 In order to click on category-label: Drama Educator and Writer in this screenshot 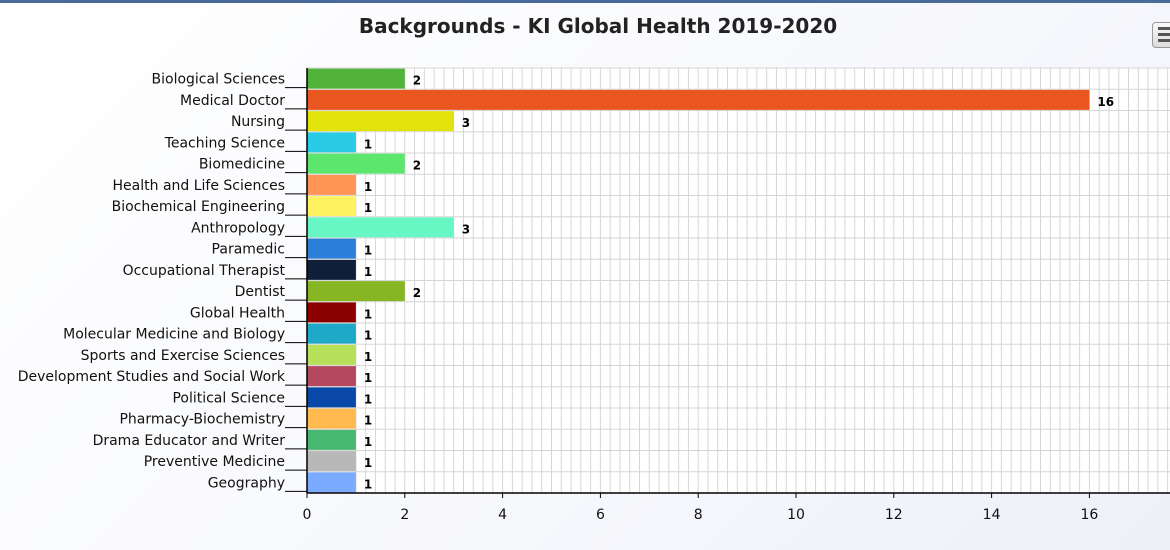, I will do `click(189, 441)`.